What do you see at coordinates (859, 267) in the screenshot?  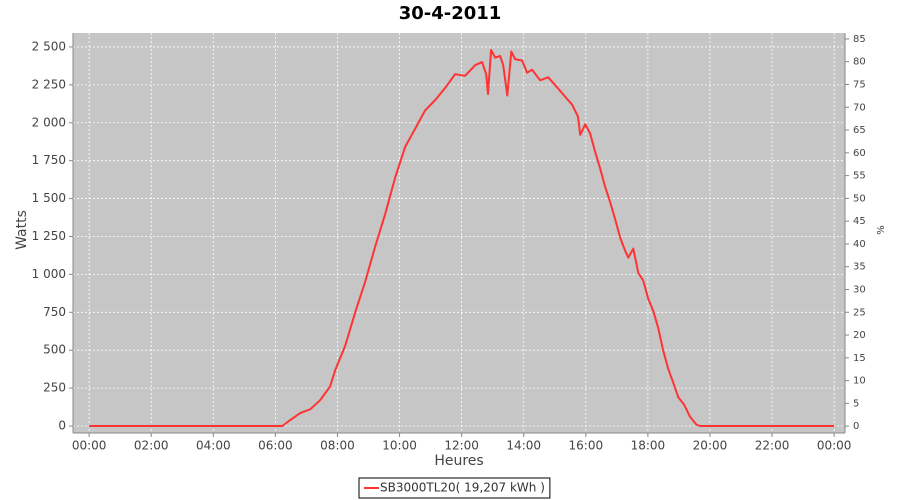 I see `y2-tick-label: 35` at bounding box center [859, 267].